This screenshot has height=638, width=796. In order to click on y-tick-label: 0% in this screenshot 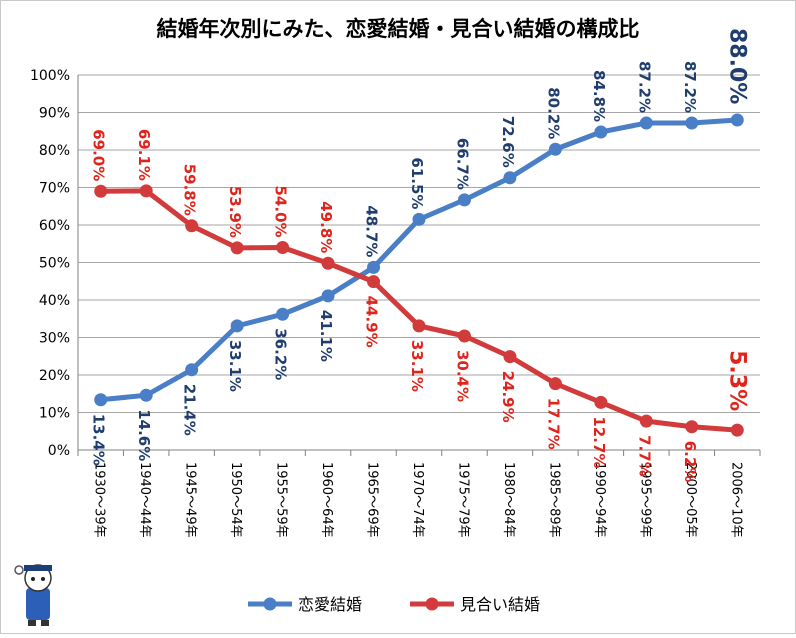, I will do `click(59, 451)`.